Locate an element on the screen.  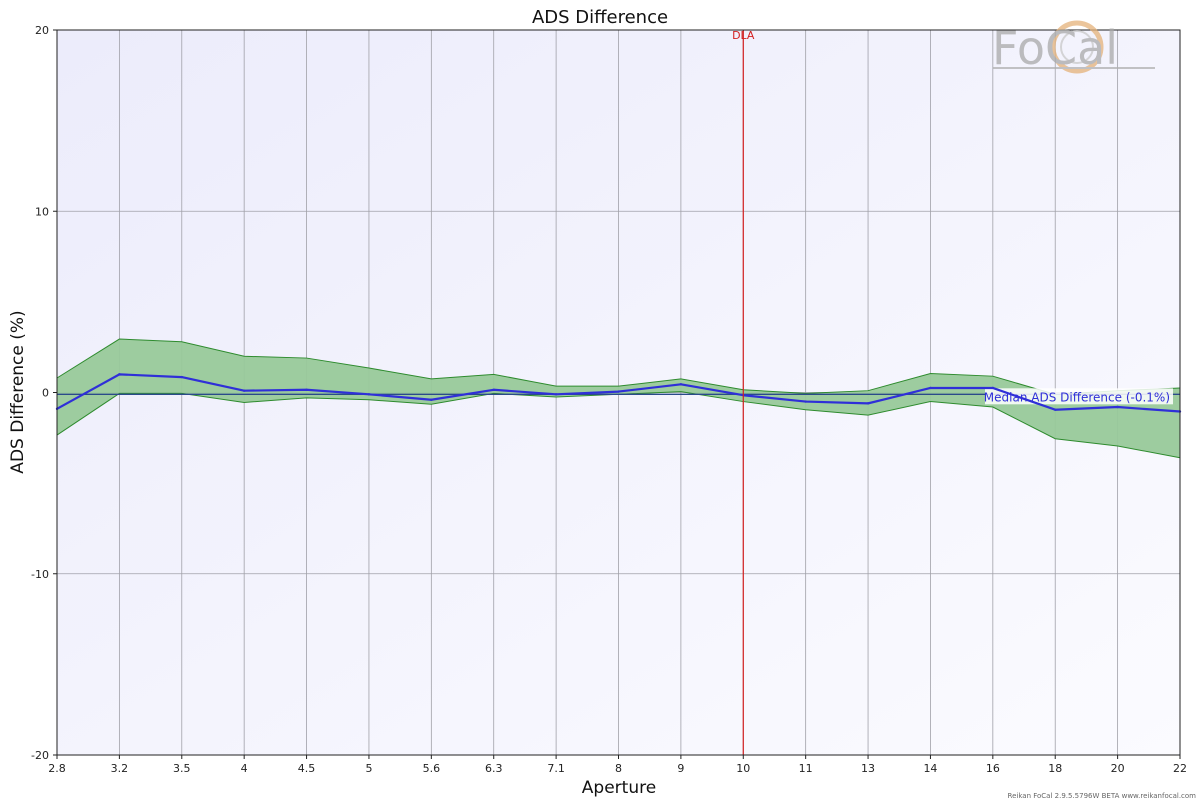
range-band-area is located at coordinates (618, 398).